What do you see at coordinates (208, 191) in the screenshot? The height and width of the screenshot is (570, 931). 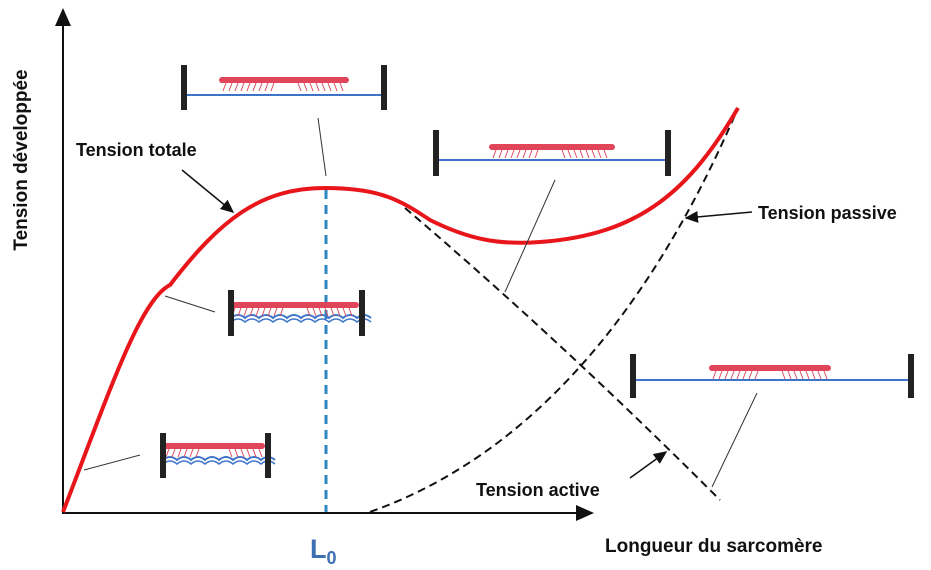 I see `total-arrow` at bounding box center [208, 191].